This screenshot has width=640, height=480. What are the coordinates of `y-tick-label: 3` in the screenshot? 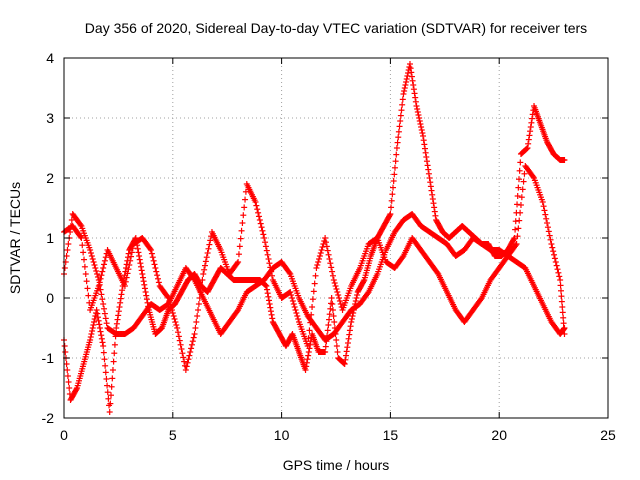 It's located at (50, 118).